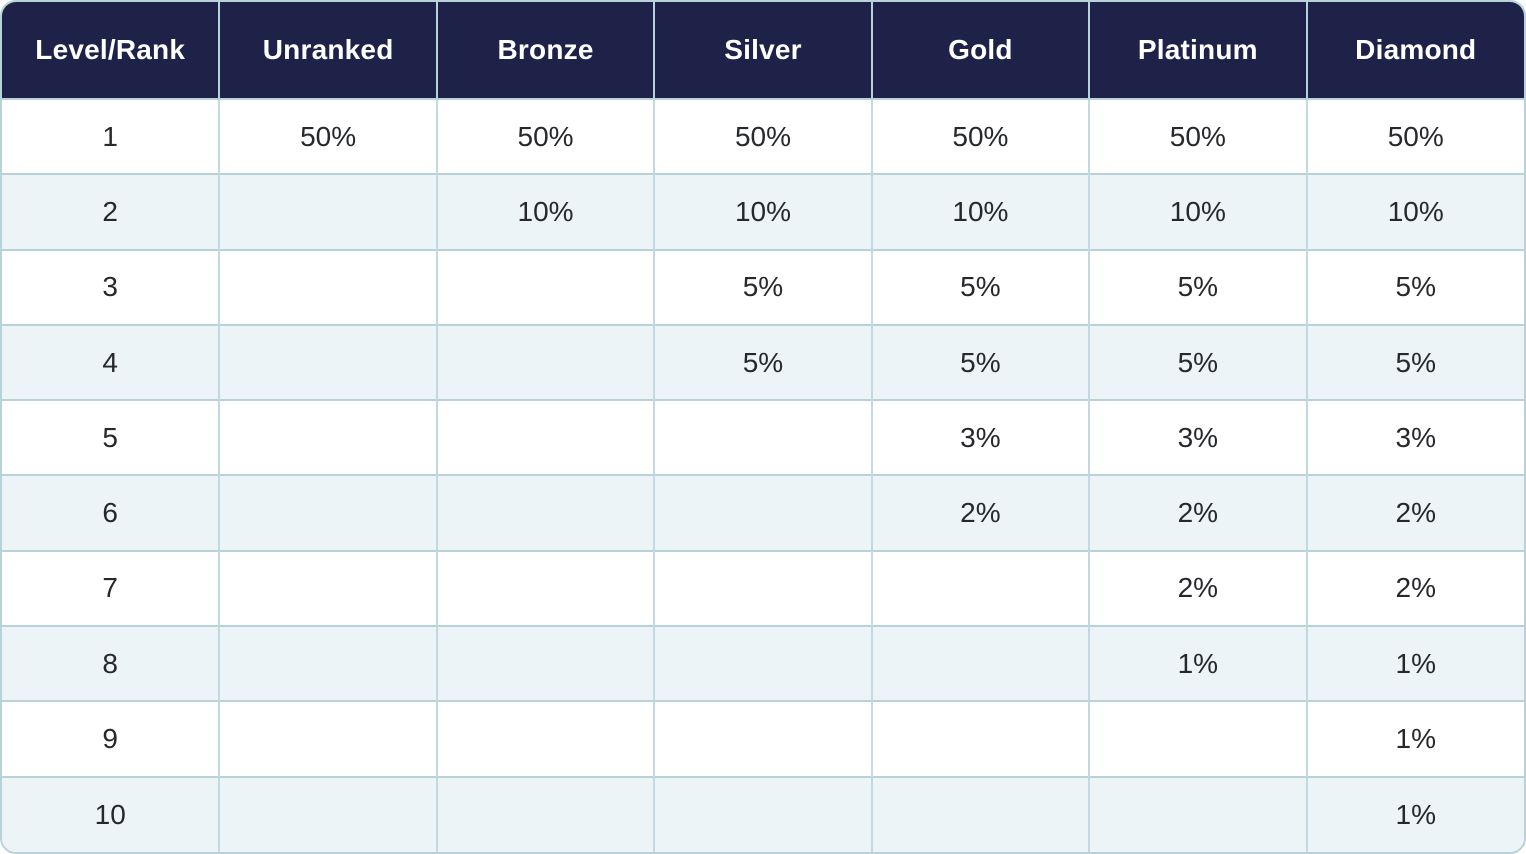 The width and height of the screenshot is (1526, 854). I want to click on column-header-diamond: Diamond, so click(1414, 50).